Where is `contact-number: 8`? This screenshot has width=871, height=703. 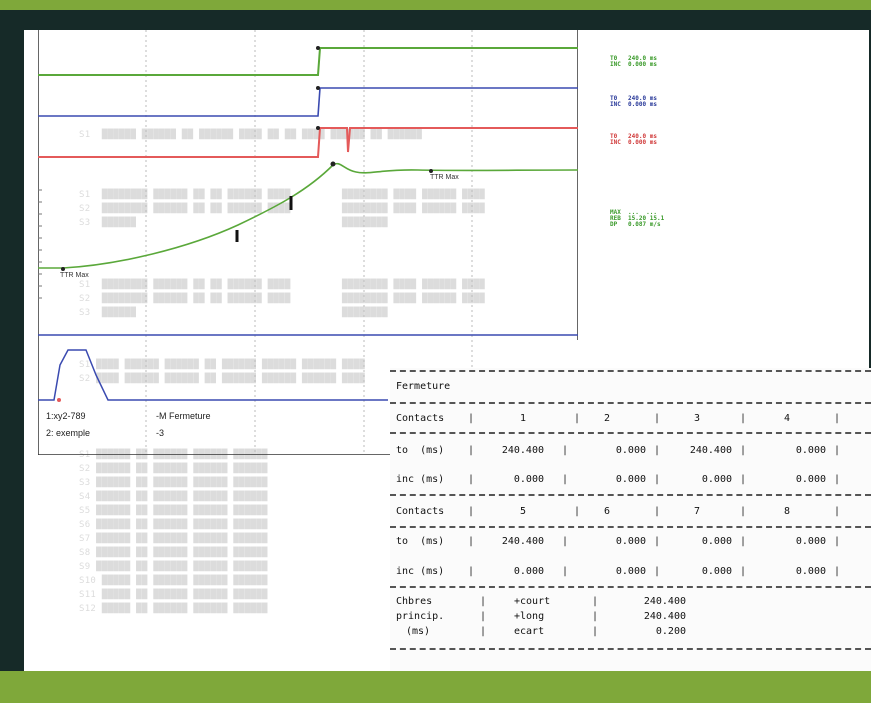
contact-number: 8 is located at coordinates (787, 511).